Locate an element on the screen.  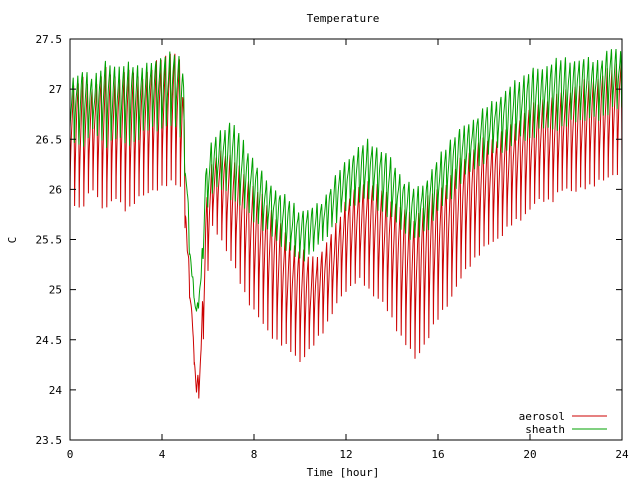
y-tick-label-0: 23.5 is located at coordinates (49, 440).